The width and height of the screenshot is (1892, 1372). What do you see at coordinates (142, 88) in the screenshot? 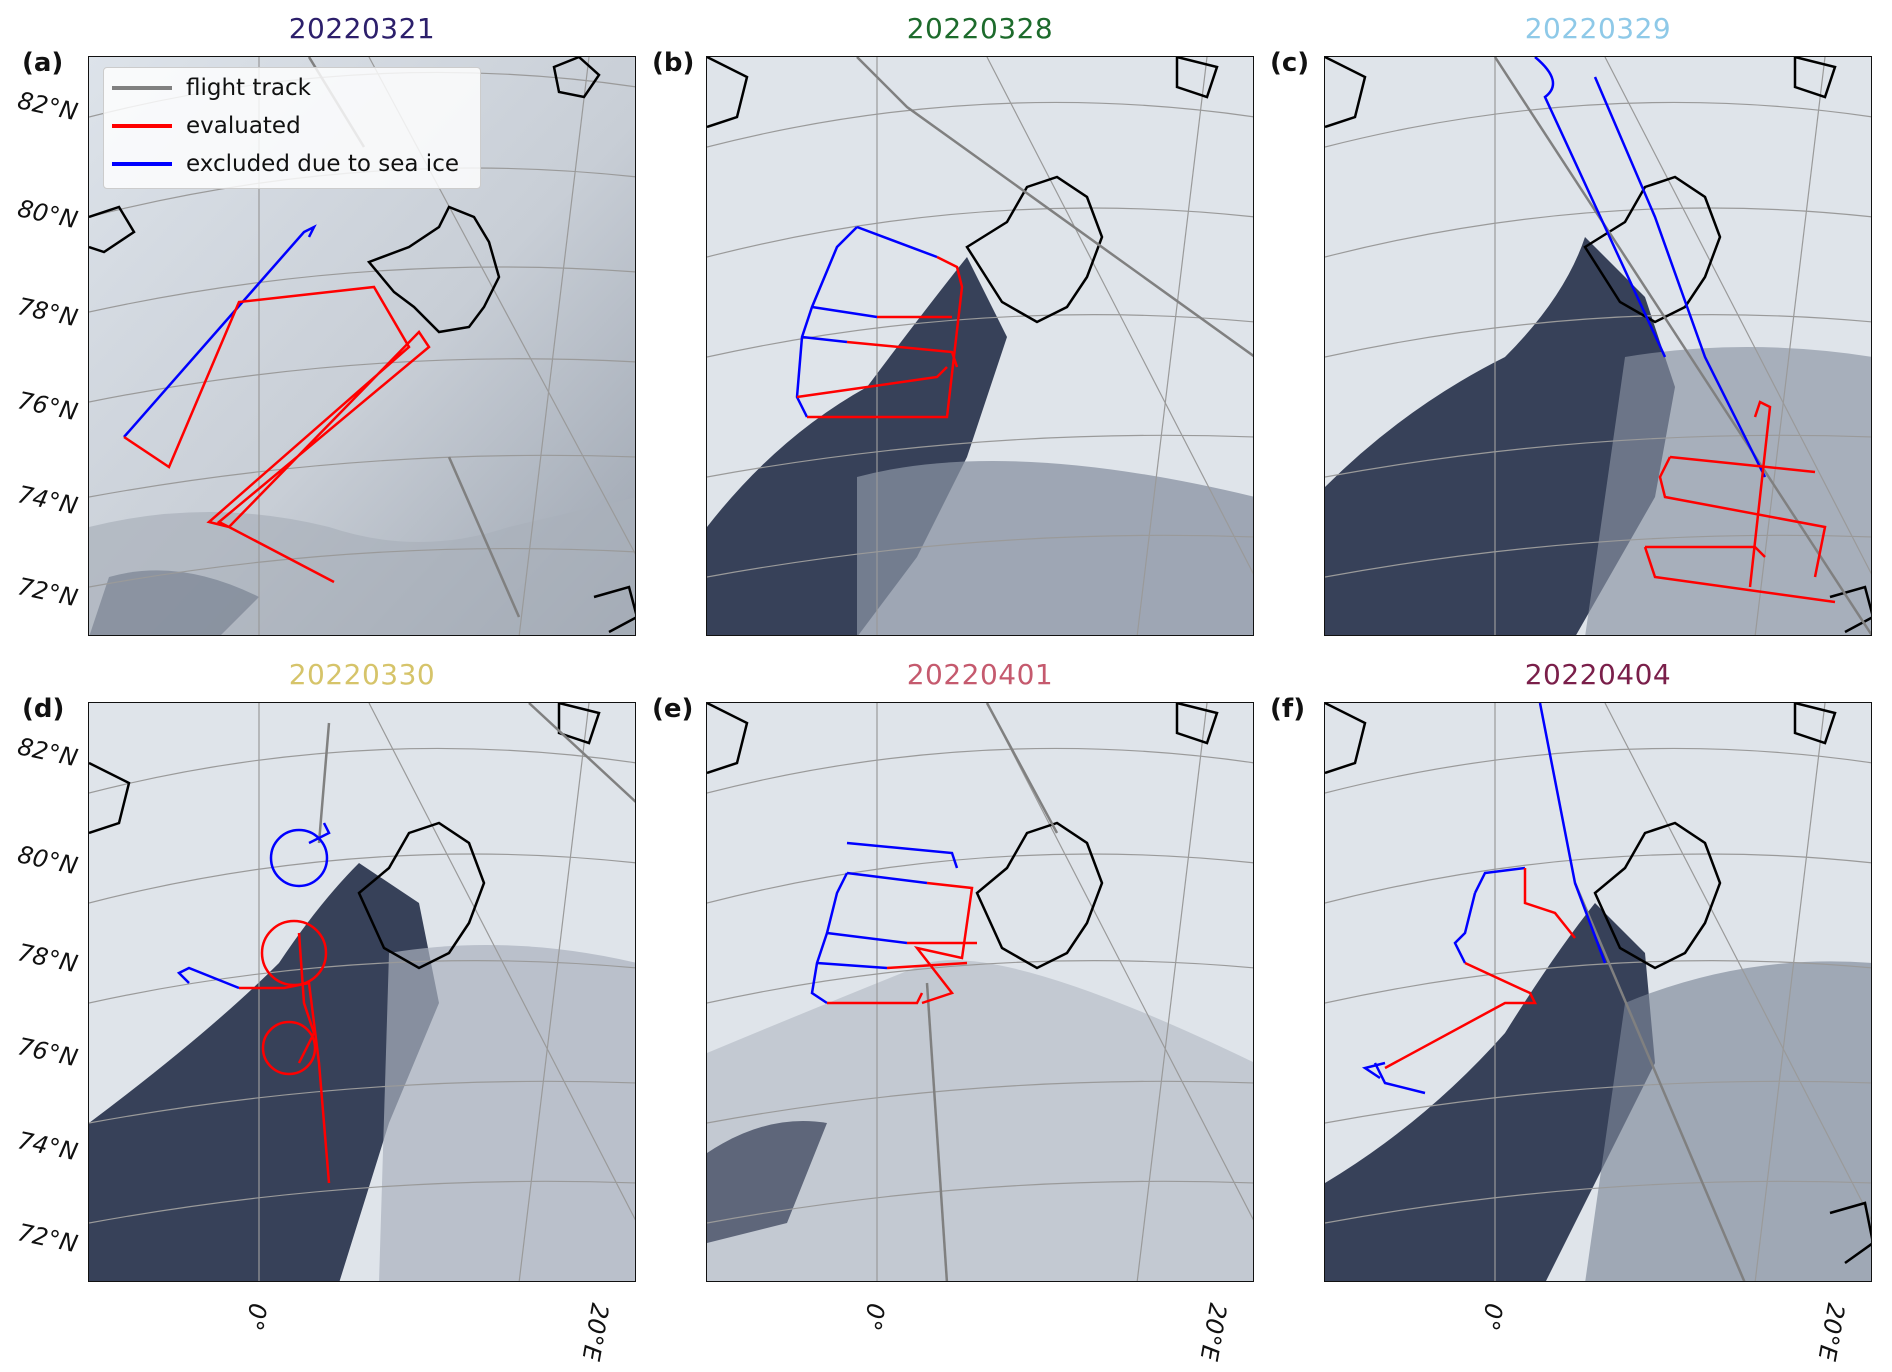
I see `legend-swatch-flight-track` at bounding box center [142, 88].